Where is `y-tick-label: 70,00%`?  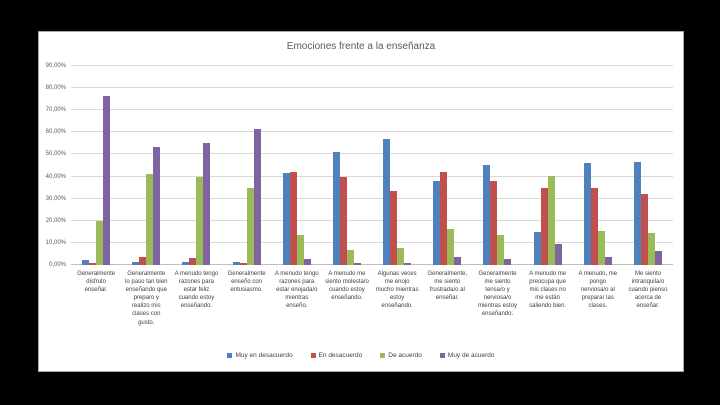
y-tick-label: 70,00% is located at coordinates (55, 110).